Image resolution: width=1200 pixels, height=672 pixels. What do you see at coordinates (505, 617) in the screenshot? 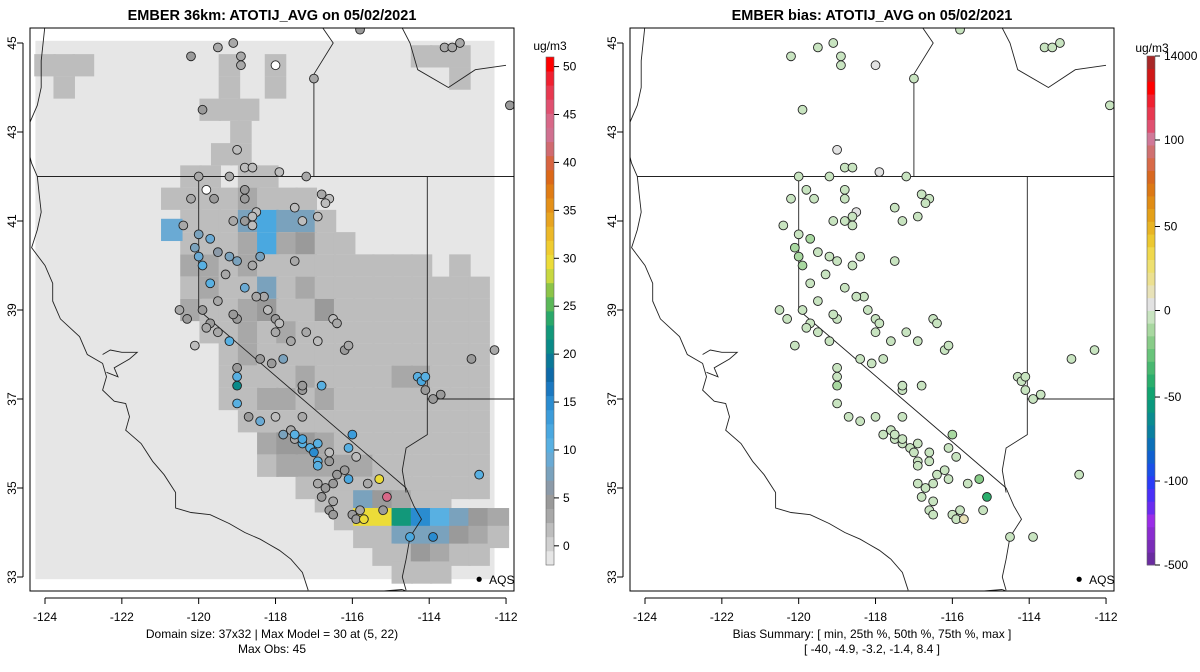
I see `x-tick-label: -112` at bounding box center [505, 617].